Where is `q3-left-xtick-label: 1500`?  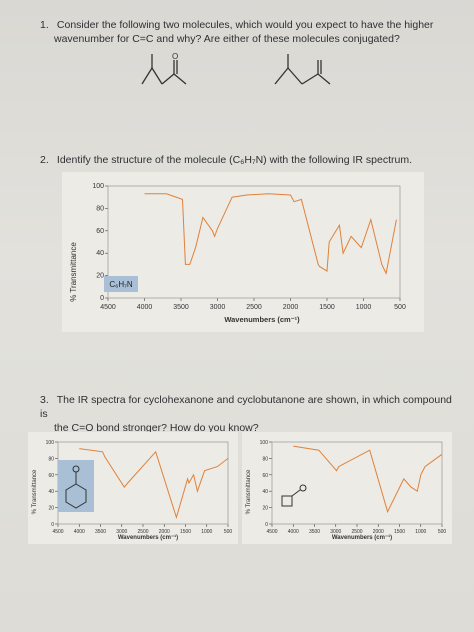
q3-left-xtick-label: 1500 is located at coordinates (185, 532).